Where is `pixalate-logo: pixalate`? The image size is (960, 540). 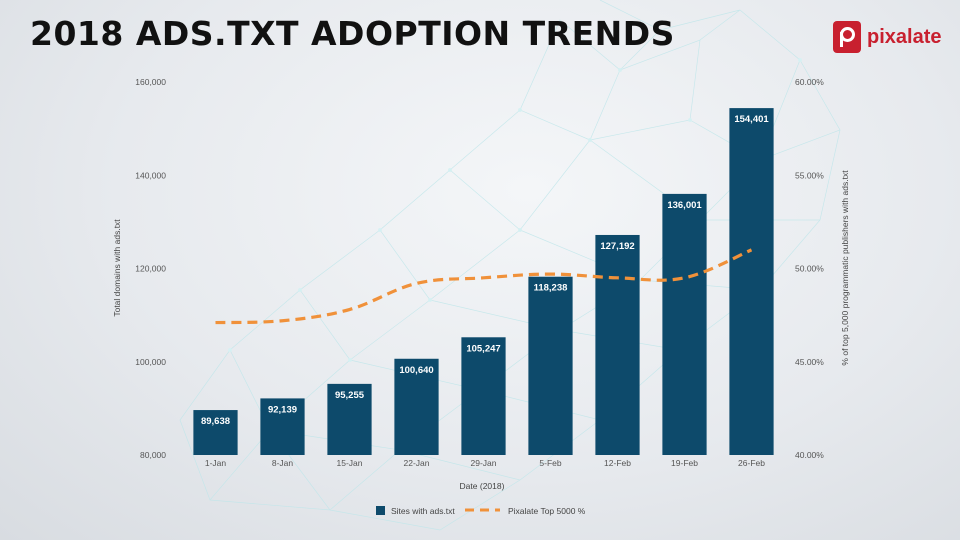 pixalate-logo: pixalate is located at coordinates (887, 37).